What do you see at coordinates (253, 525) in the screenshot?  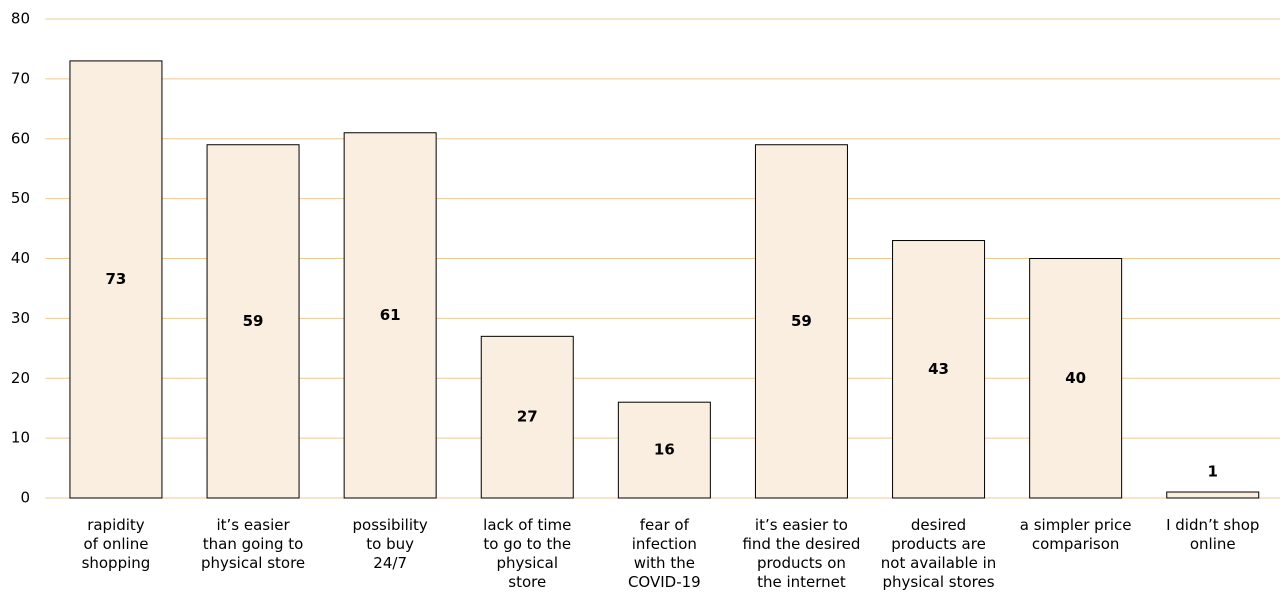 I see `x-tick-label-line: it’s easier` at bounding box center [253, 525].